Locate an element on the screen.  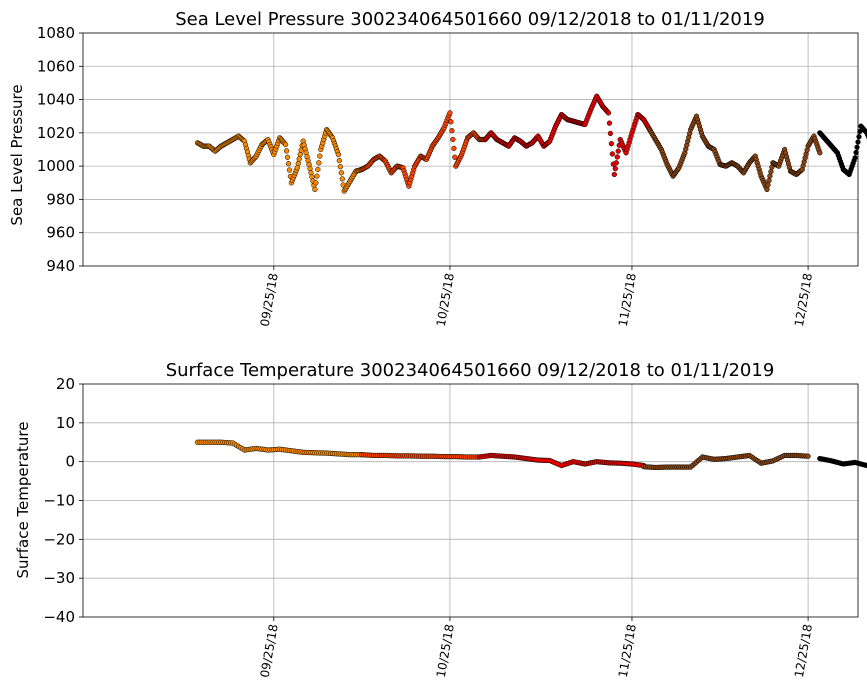
pressure-xtick-label: 11/25/18 is located at coordinates (627, 300).